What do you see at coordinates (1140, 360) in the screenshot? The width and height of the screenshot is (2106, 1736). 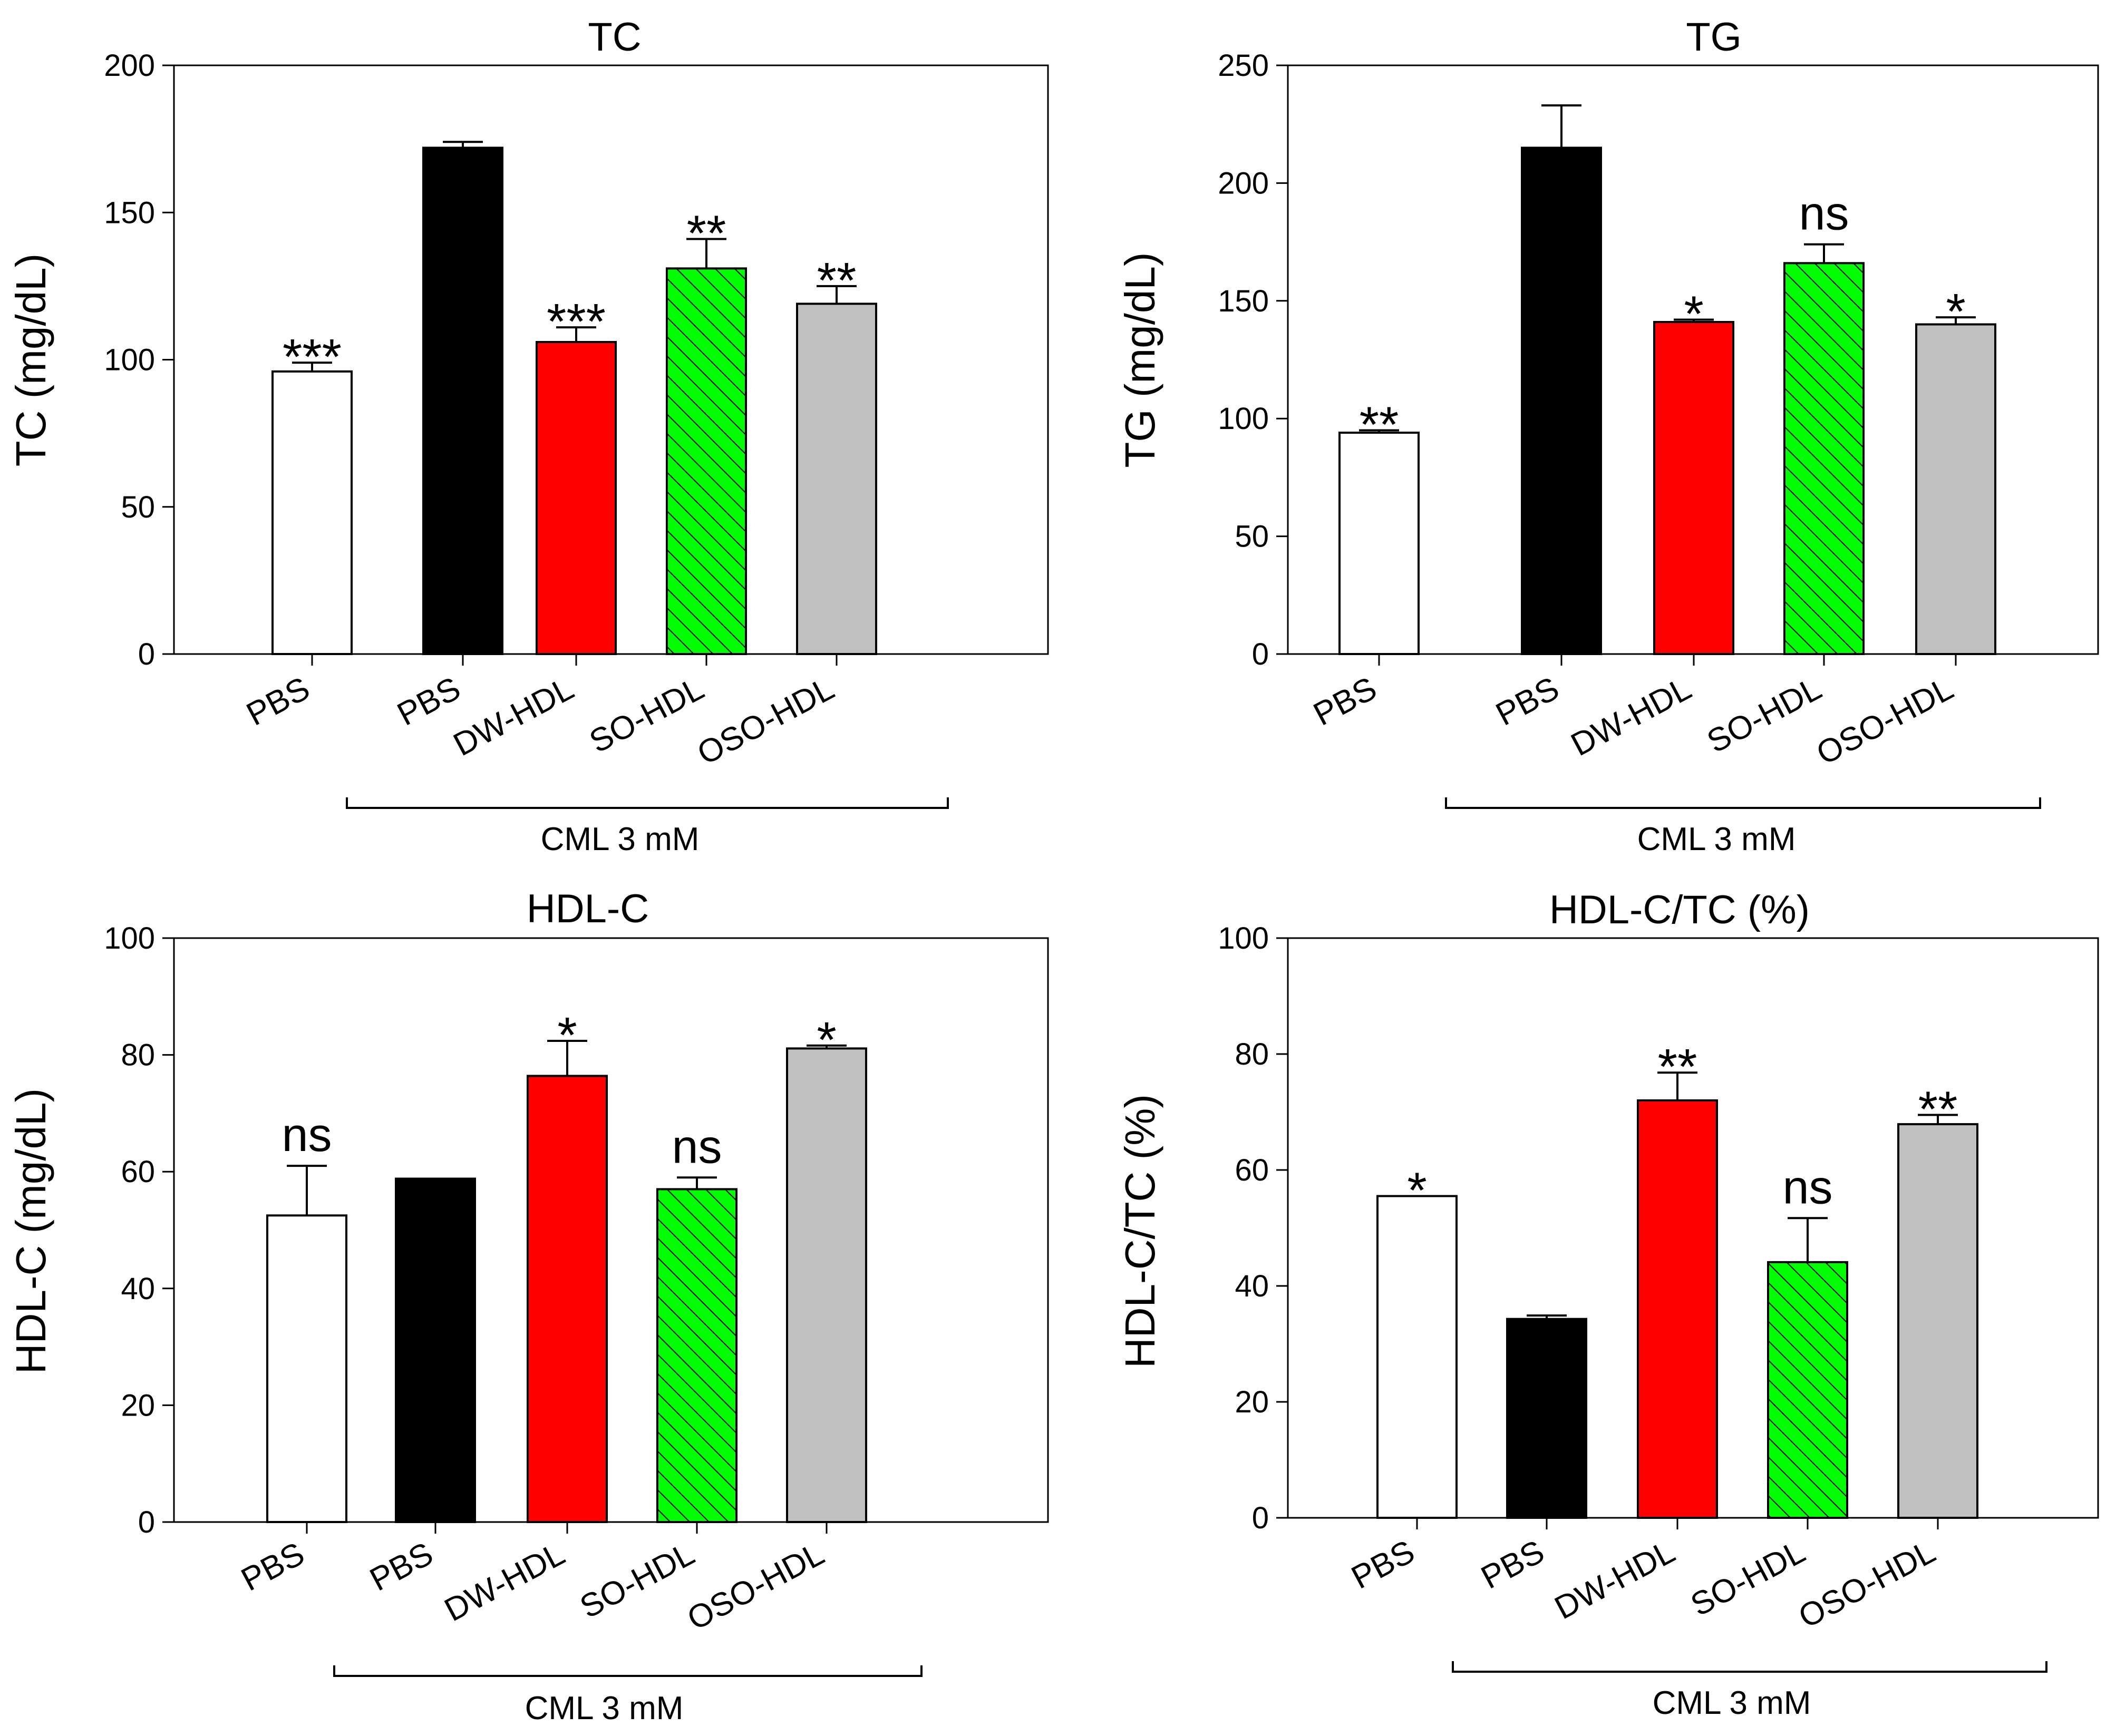 I see `y-axis-label: TG (mg/dL)` at bounding box center [1140, 360].